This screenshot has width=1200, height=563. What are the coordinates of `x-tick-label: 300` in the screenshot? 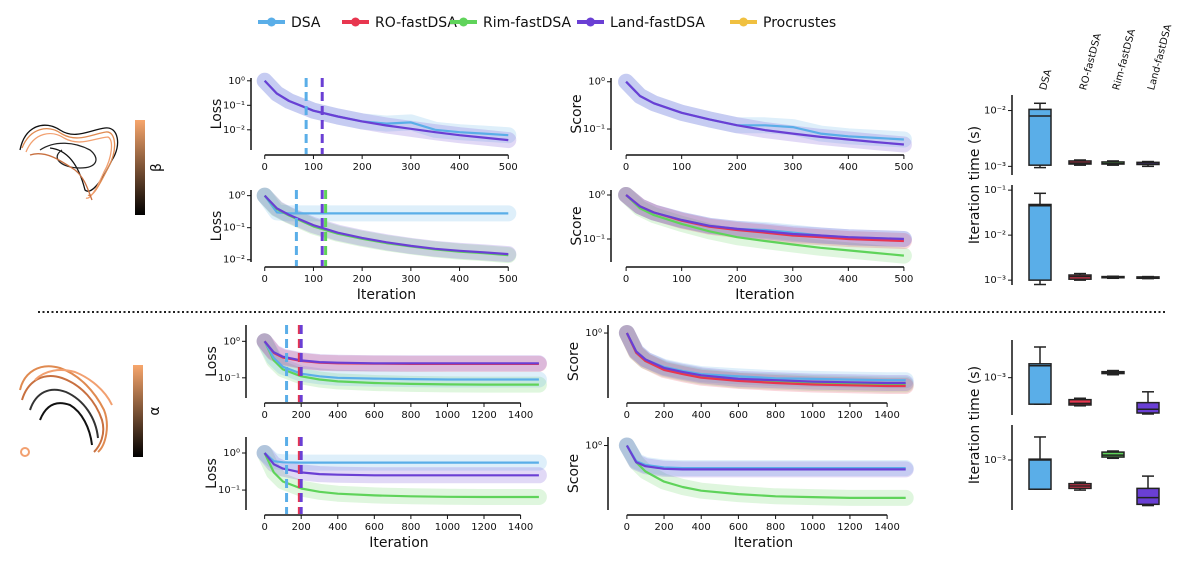 It's located at (792, 167).